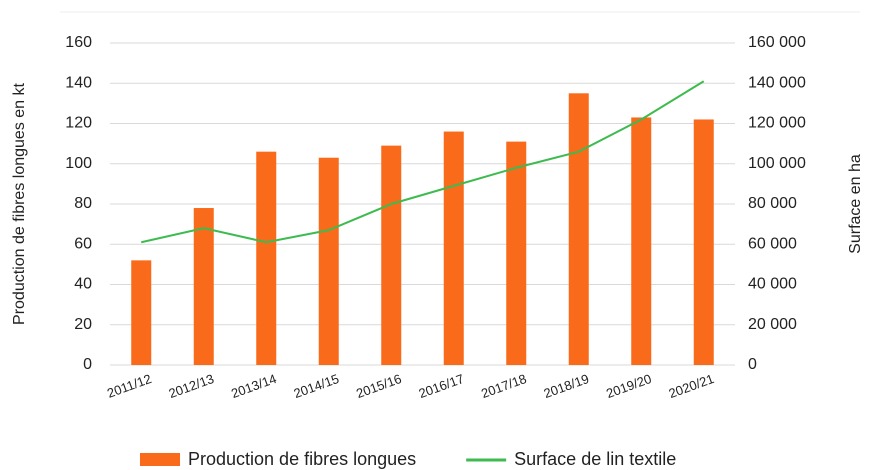 Image resolution: width=874 pixels, height=470 pixels. Describe the element at coordinates (777, 123) in the screenshot. I see `y2-tick-label: 120 000` at that location.